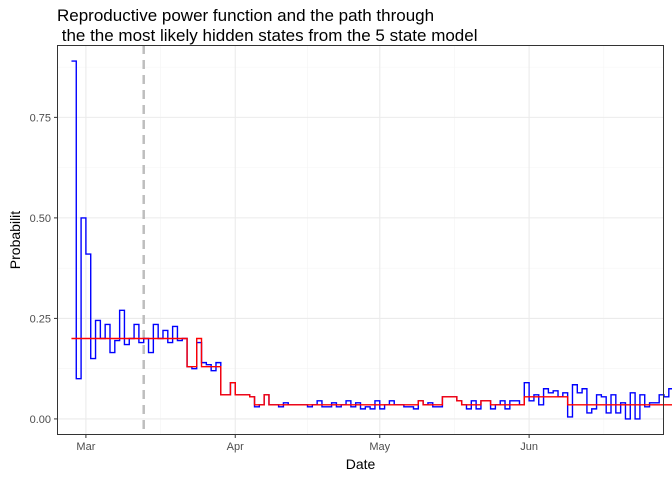  I want to click on y-tick-label: 0.75, so click(40, 118).